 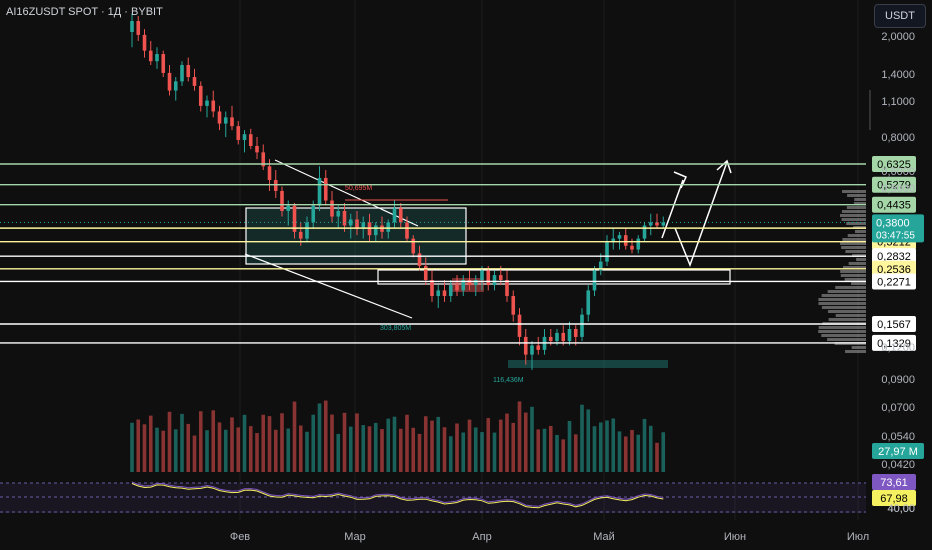 I want to click on rsi-level-label: 40,00, so click(x=901, y=509).